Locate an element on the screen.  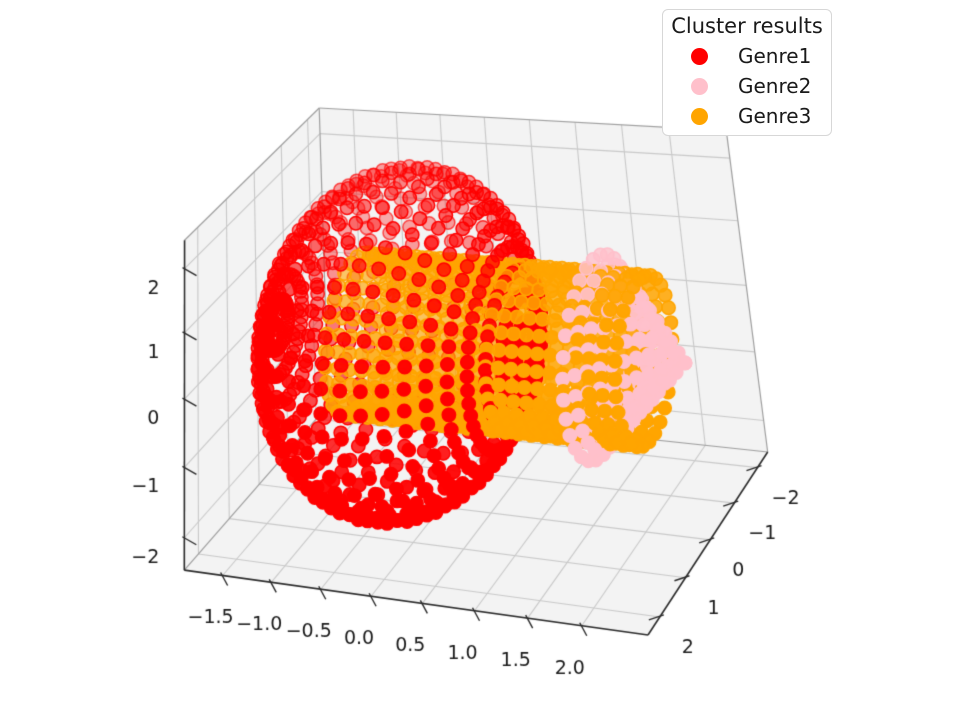
legend-item-label: Genre3 is located at coordinates (775, 116).